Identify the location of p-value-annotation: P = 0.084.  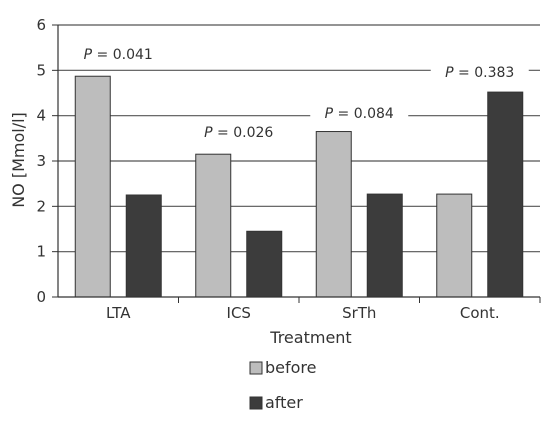
(359, 114).